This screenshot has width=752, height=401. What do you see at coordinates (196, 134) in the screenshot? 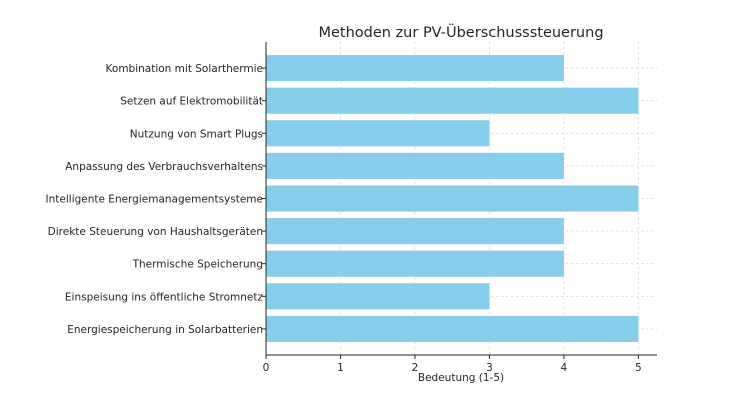
I see `category-label-6: Nutzung von Smart Plugs` at bounding box center [196, 134].